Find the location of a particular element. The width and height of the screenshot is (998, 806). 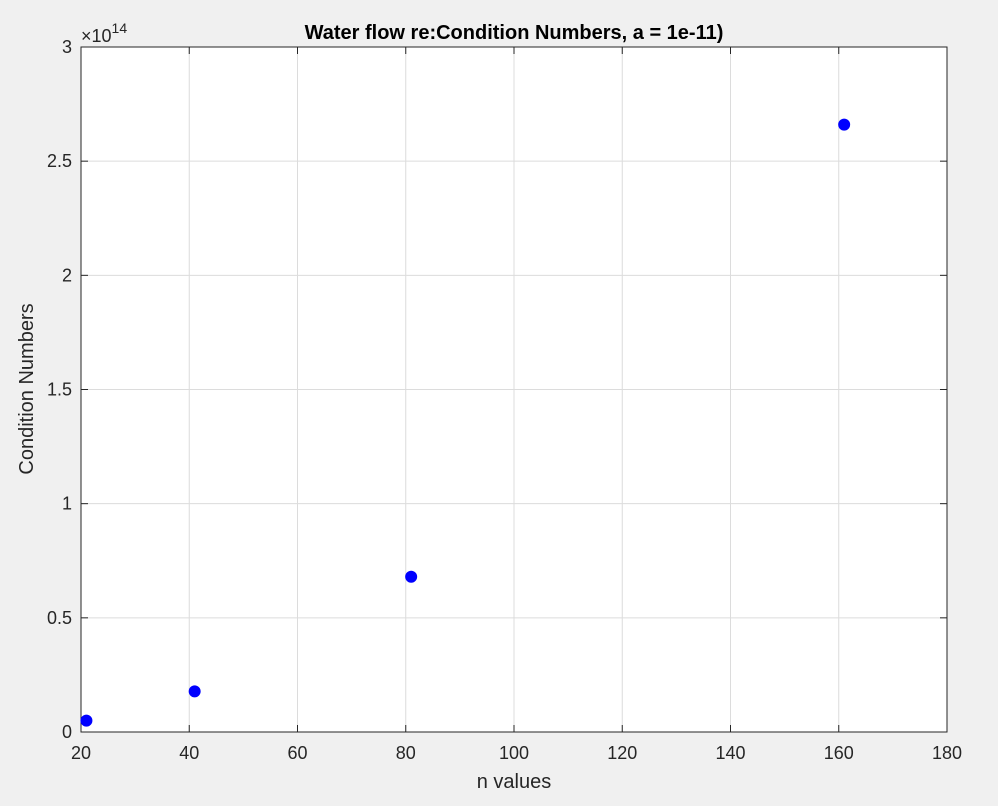

x-tick-label: 40 is located at coordinates (189, 753).